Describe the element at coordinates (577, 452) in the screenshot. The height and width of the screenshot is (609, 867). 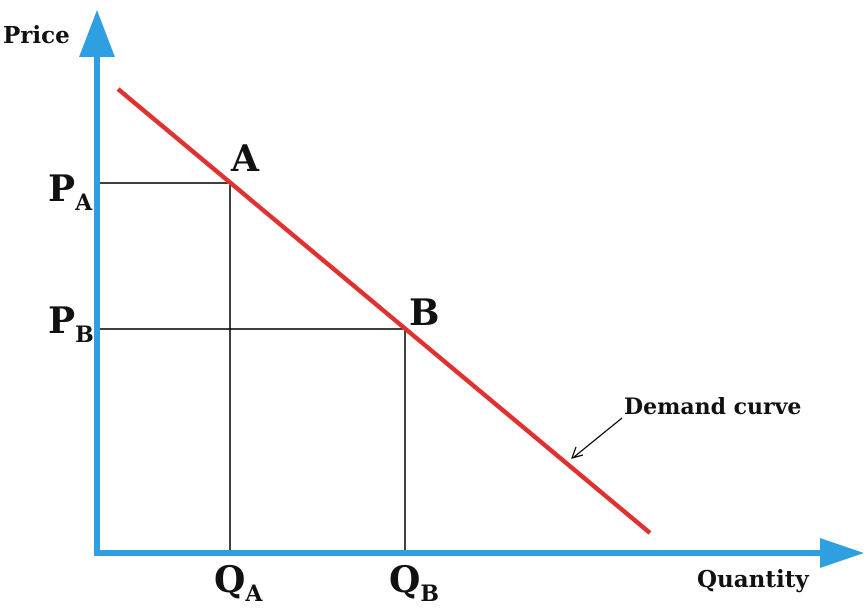
I see `annotation-arrowhead` at that location.